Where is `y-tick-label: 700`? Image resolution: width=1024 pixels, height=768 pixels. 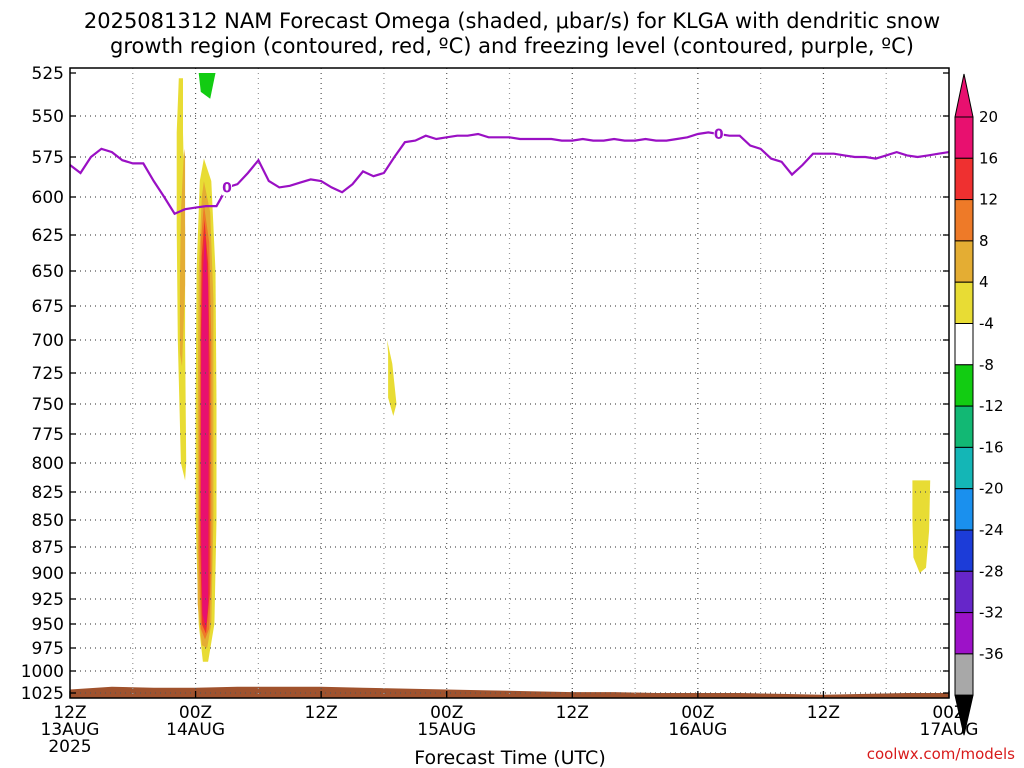 y-tick-label: 700 is located at coordinates (48, 341).